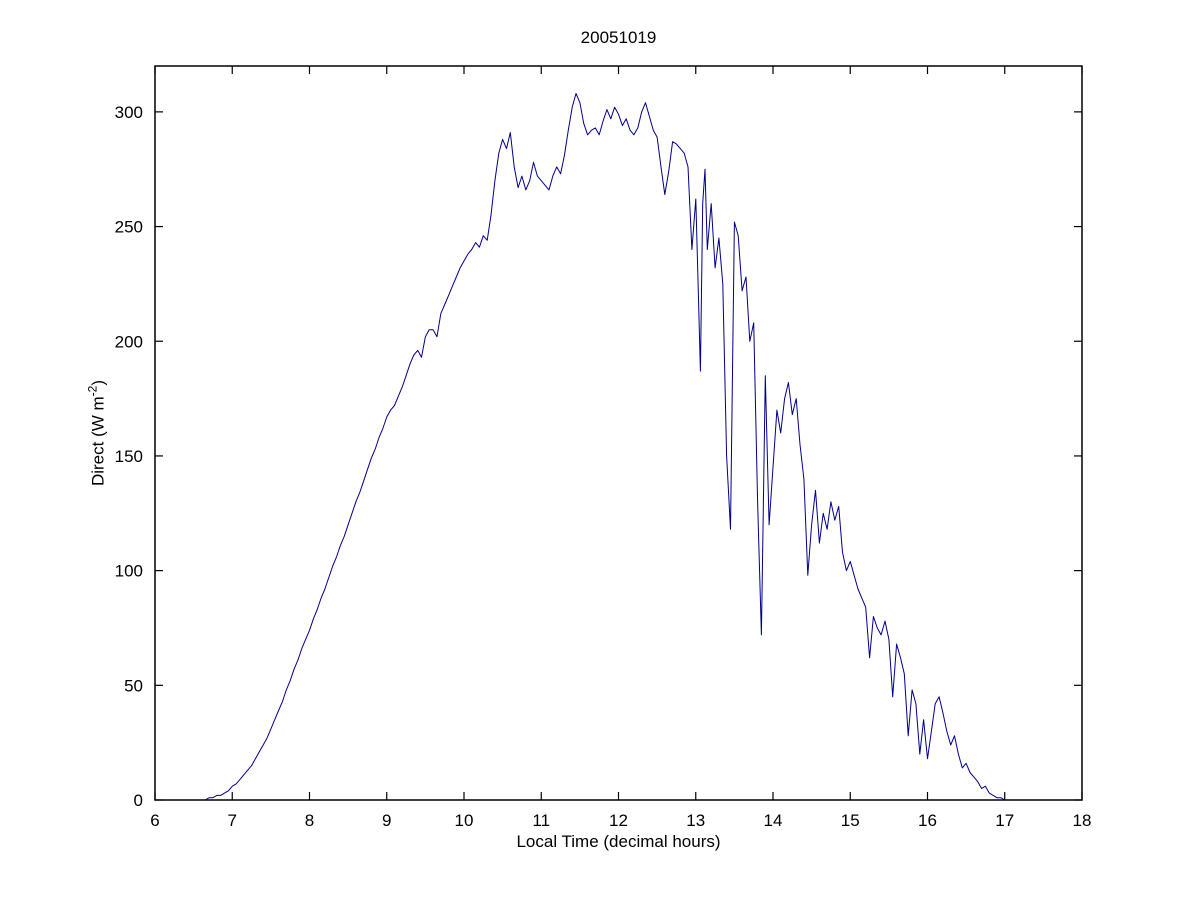 This screenshot has width=1200, height=900. I want to click on y-tick-label: 50, so click(133, 685).